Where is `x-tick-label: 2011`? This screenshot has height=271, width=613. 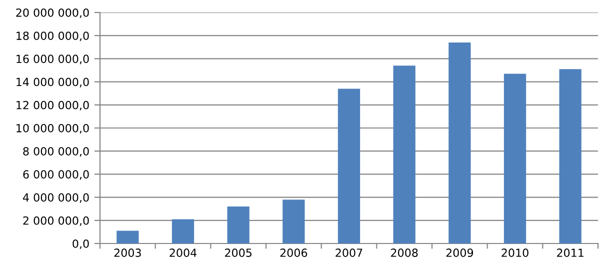 x-tick-label: 2011 is located at coordinates (570, 252).